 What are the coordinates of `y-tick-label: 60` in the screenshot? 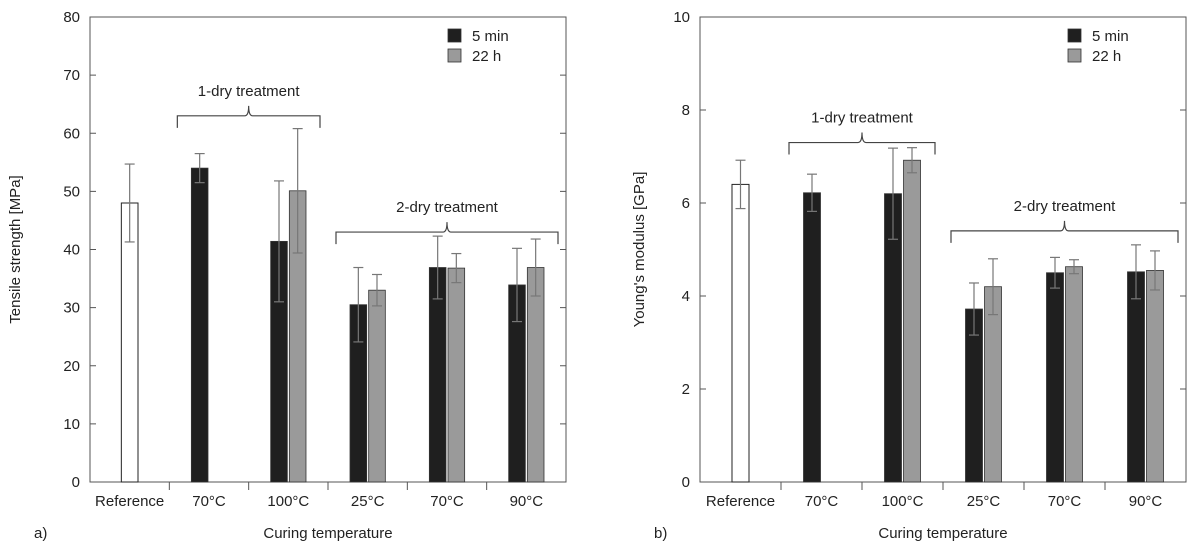 It's located at (71, 133).